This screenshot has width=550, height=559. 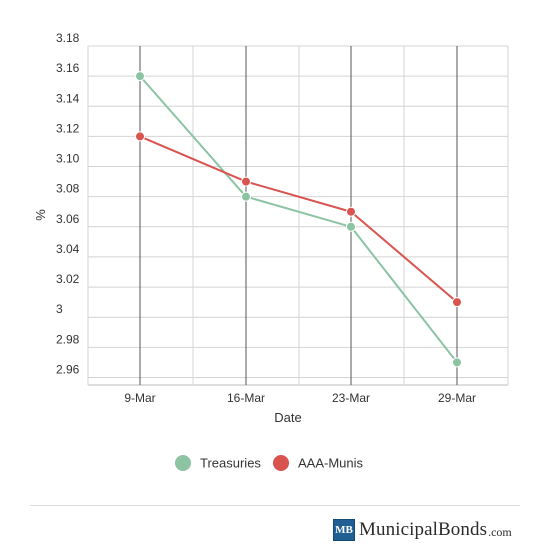 What do you see at coordinates (331, 463) in the screenshot?
I see `legend-label: AAA-Munis` at bounding box center [331, 463].